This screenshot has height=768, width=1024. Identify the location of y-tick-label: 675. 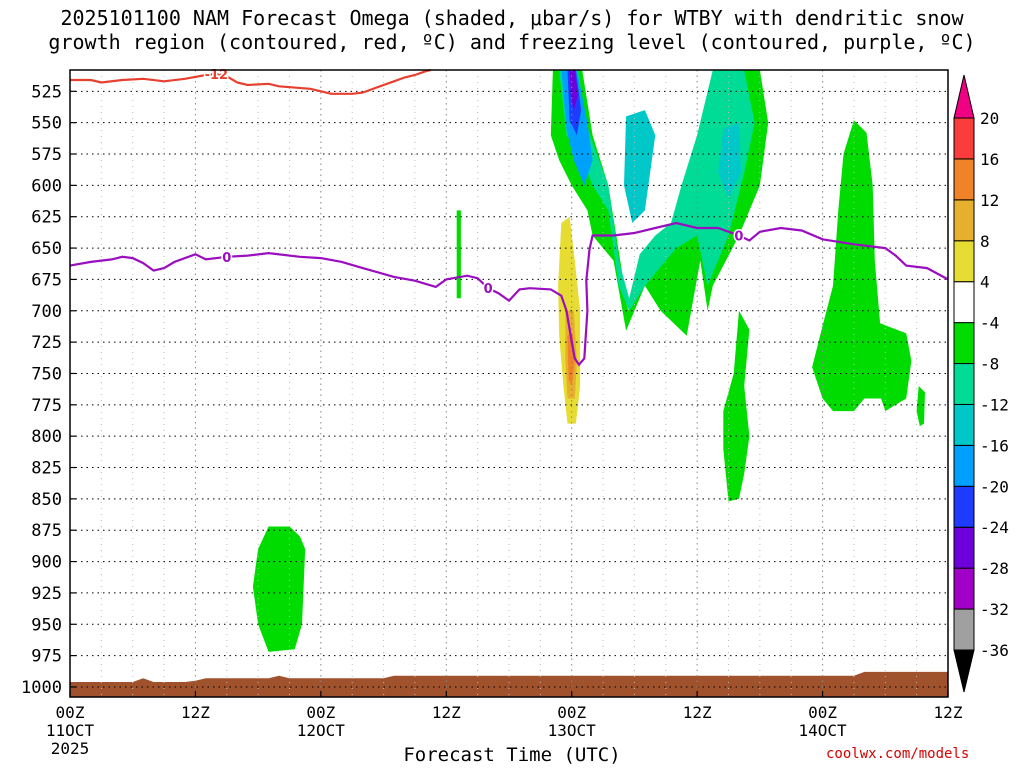
(46, 280).